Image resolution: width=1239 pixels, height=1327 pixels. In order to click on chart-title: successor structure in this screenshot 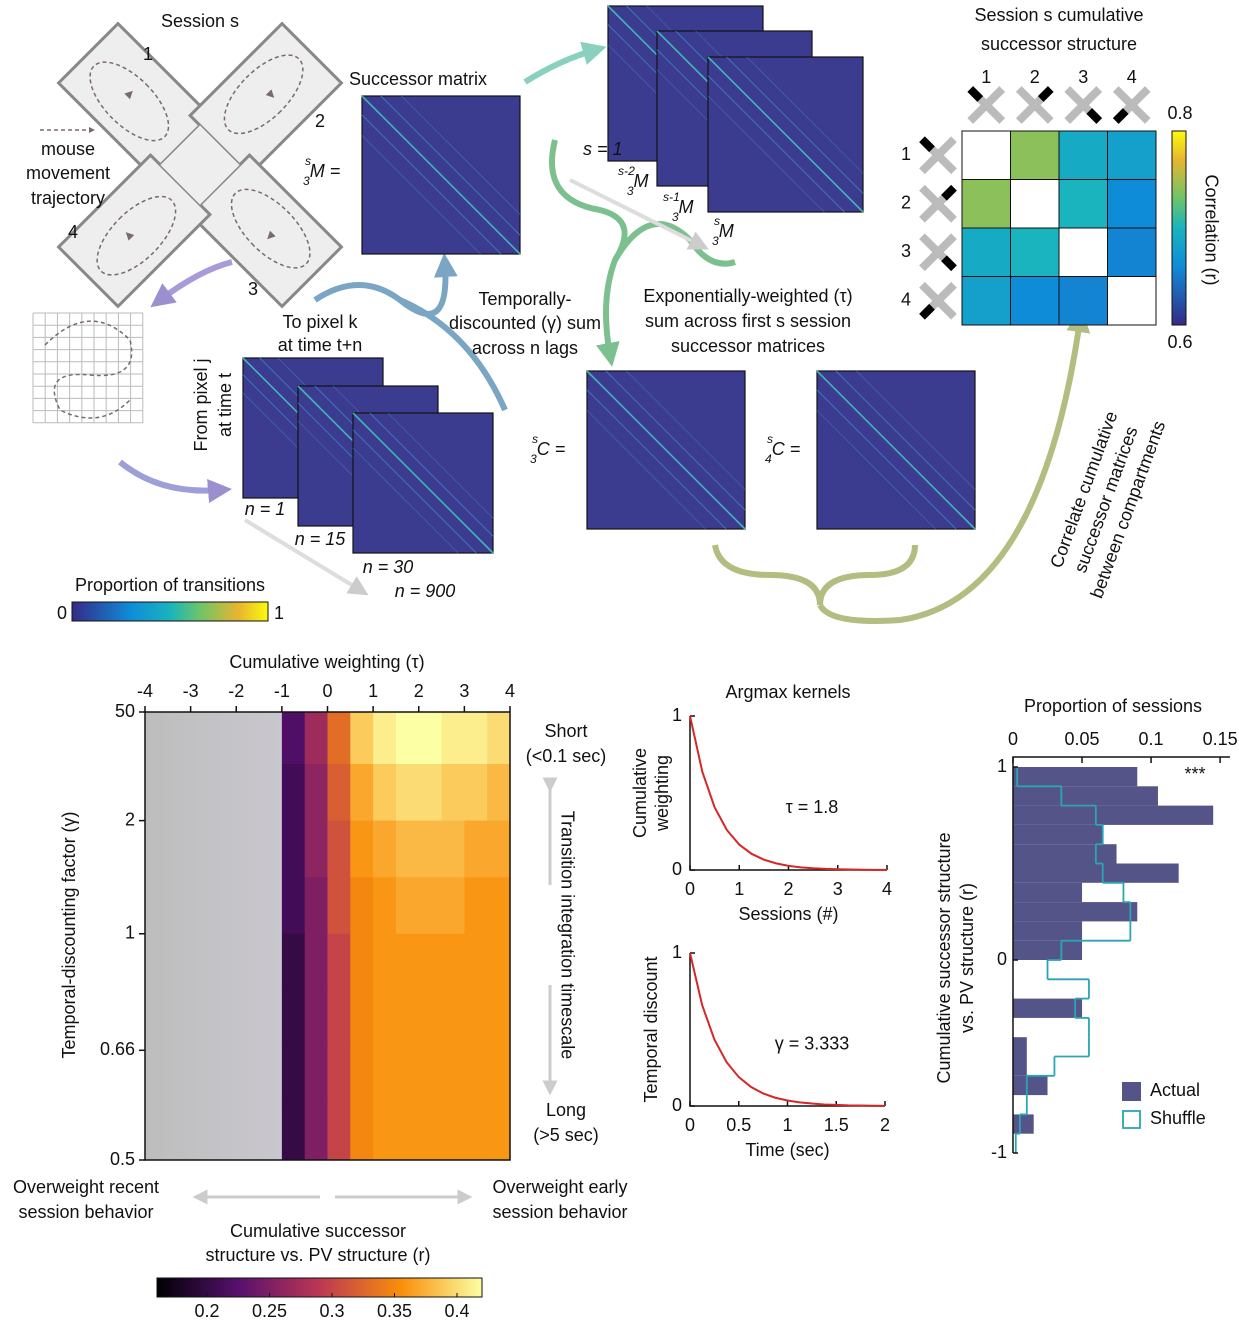, I will do `click(1059, 44)`.